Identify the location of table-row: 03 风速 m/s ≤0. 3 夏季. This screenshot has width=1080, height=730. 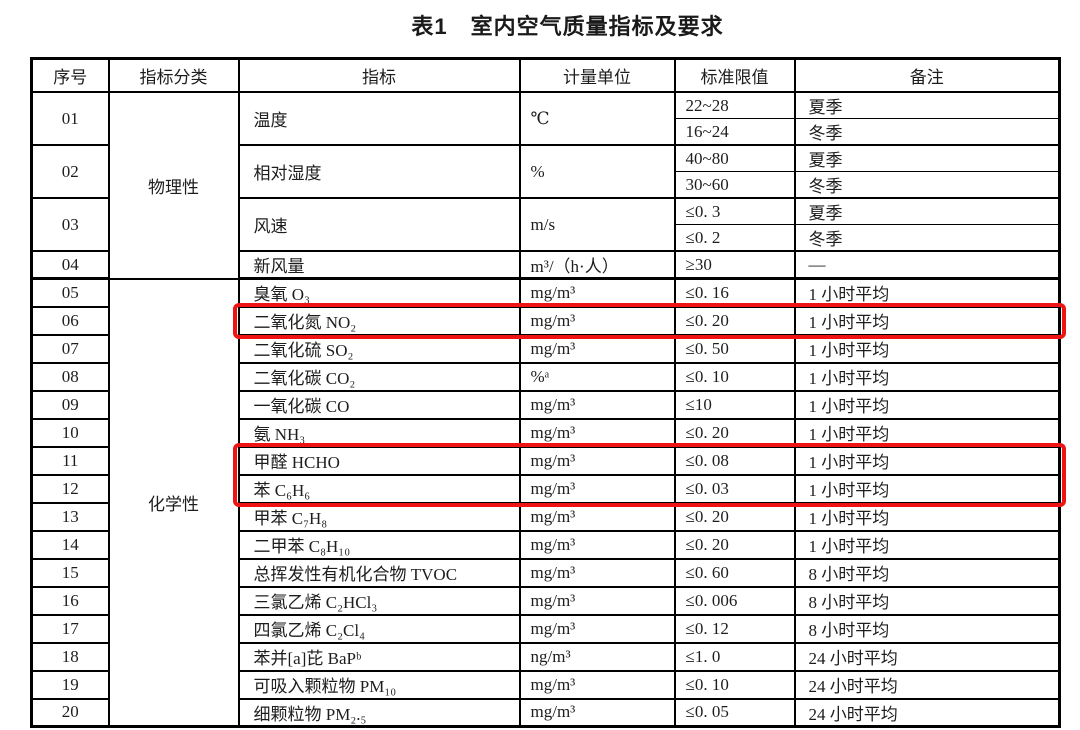
(545, 224).